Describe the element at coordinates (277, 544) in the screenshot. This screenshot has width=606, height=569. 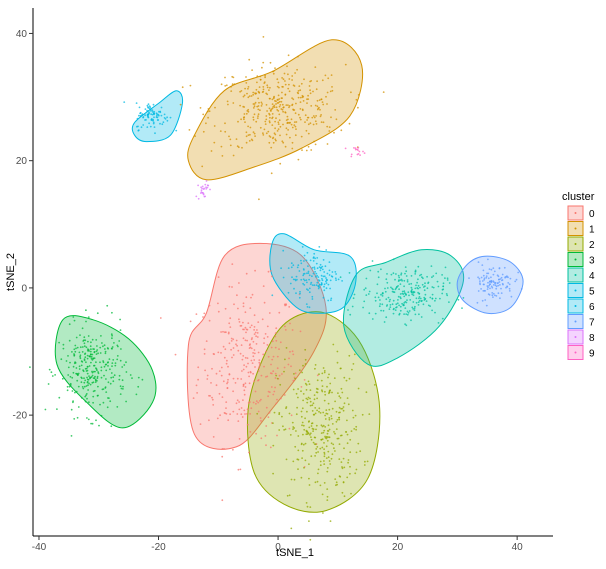
I see `x-ticks: -40 -20 0 20 40` at that location.